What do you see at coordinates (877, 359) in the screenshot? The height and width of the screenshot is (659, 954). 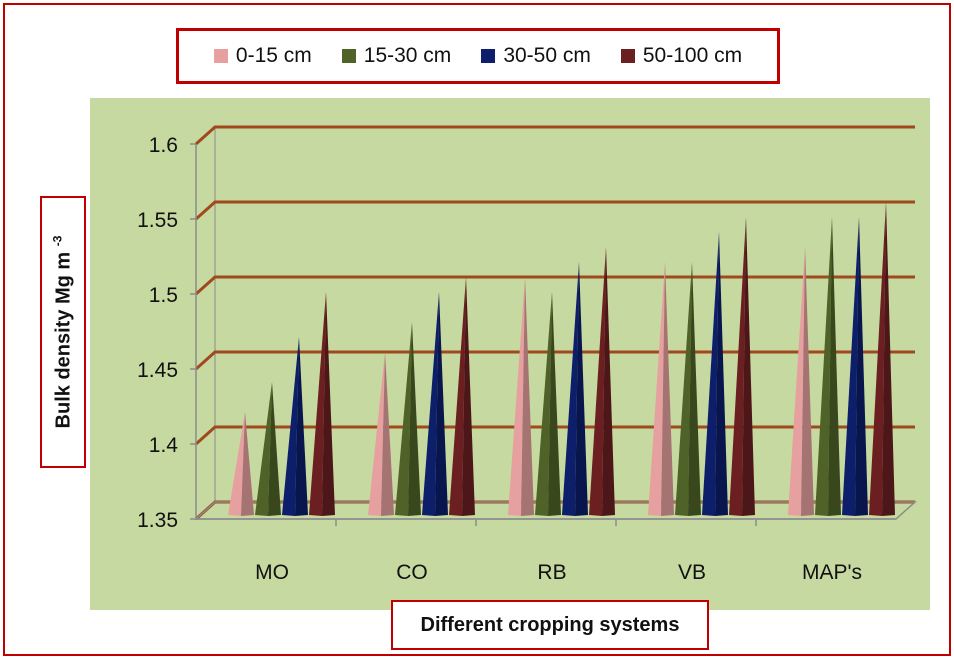 I see `cone-50-100cm-MAP's-light` at bounding box center [877, 359].